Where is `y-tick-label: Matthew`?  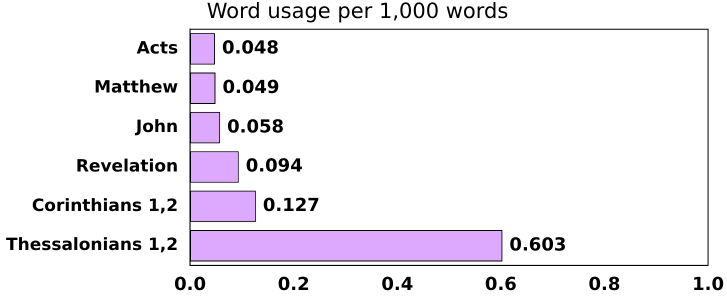 y-tick-label: Matthew is located at coordinates (136, 88).